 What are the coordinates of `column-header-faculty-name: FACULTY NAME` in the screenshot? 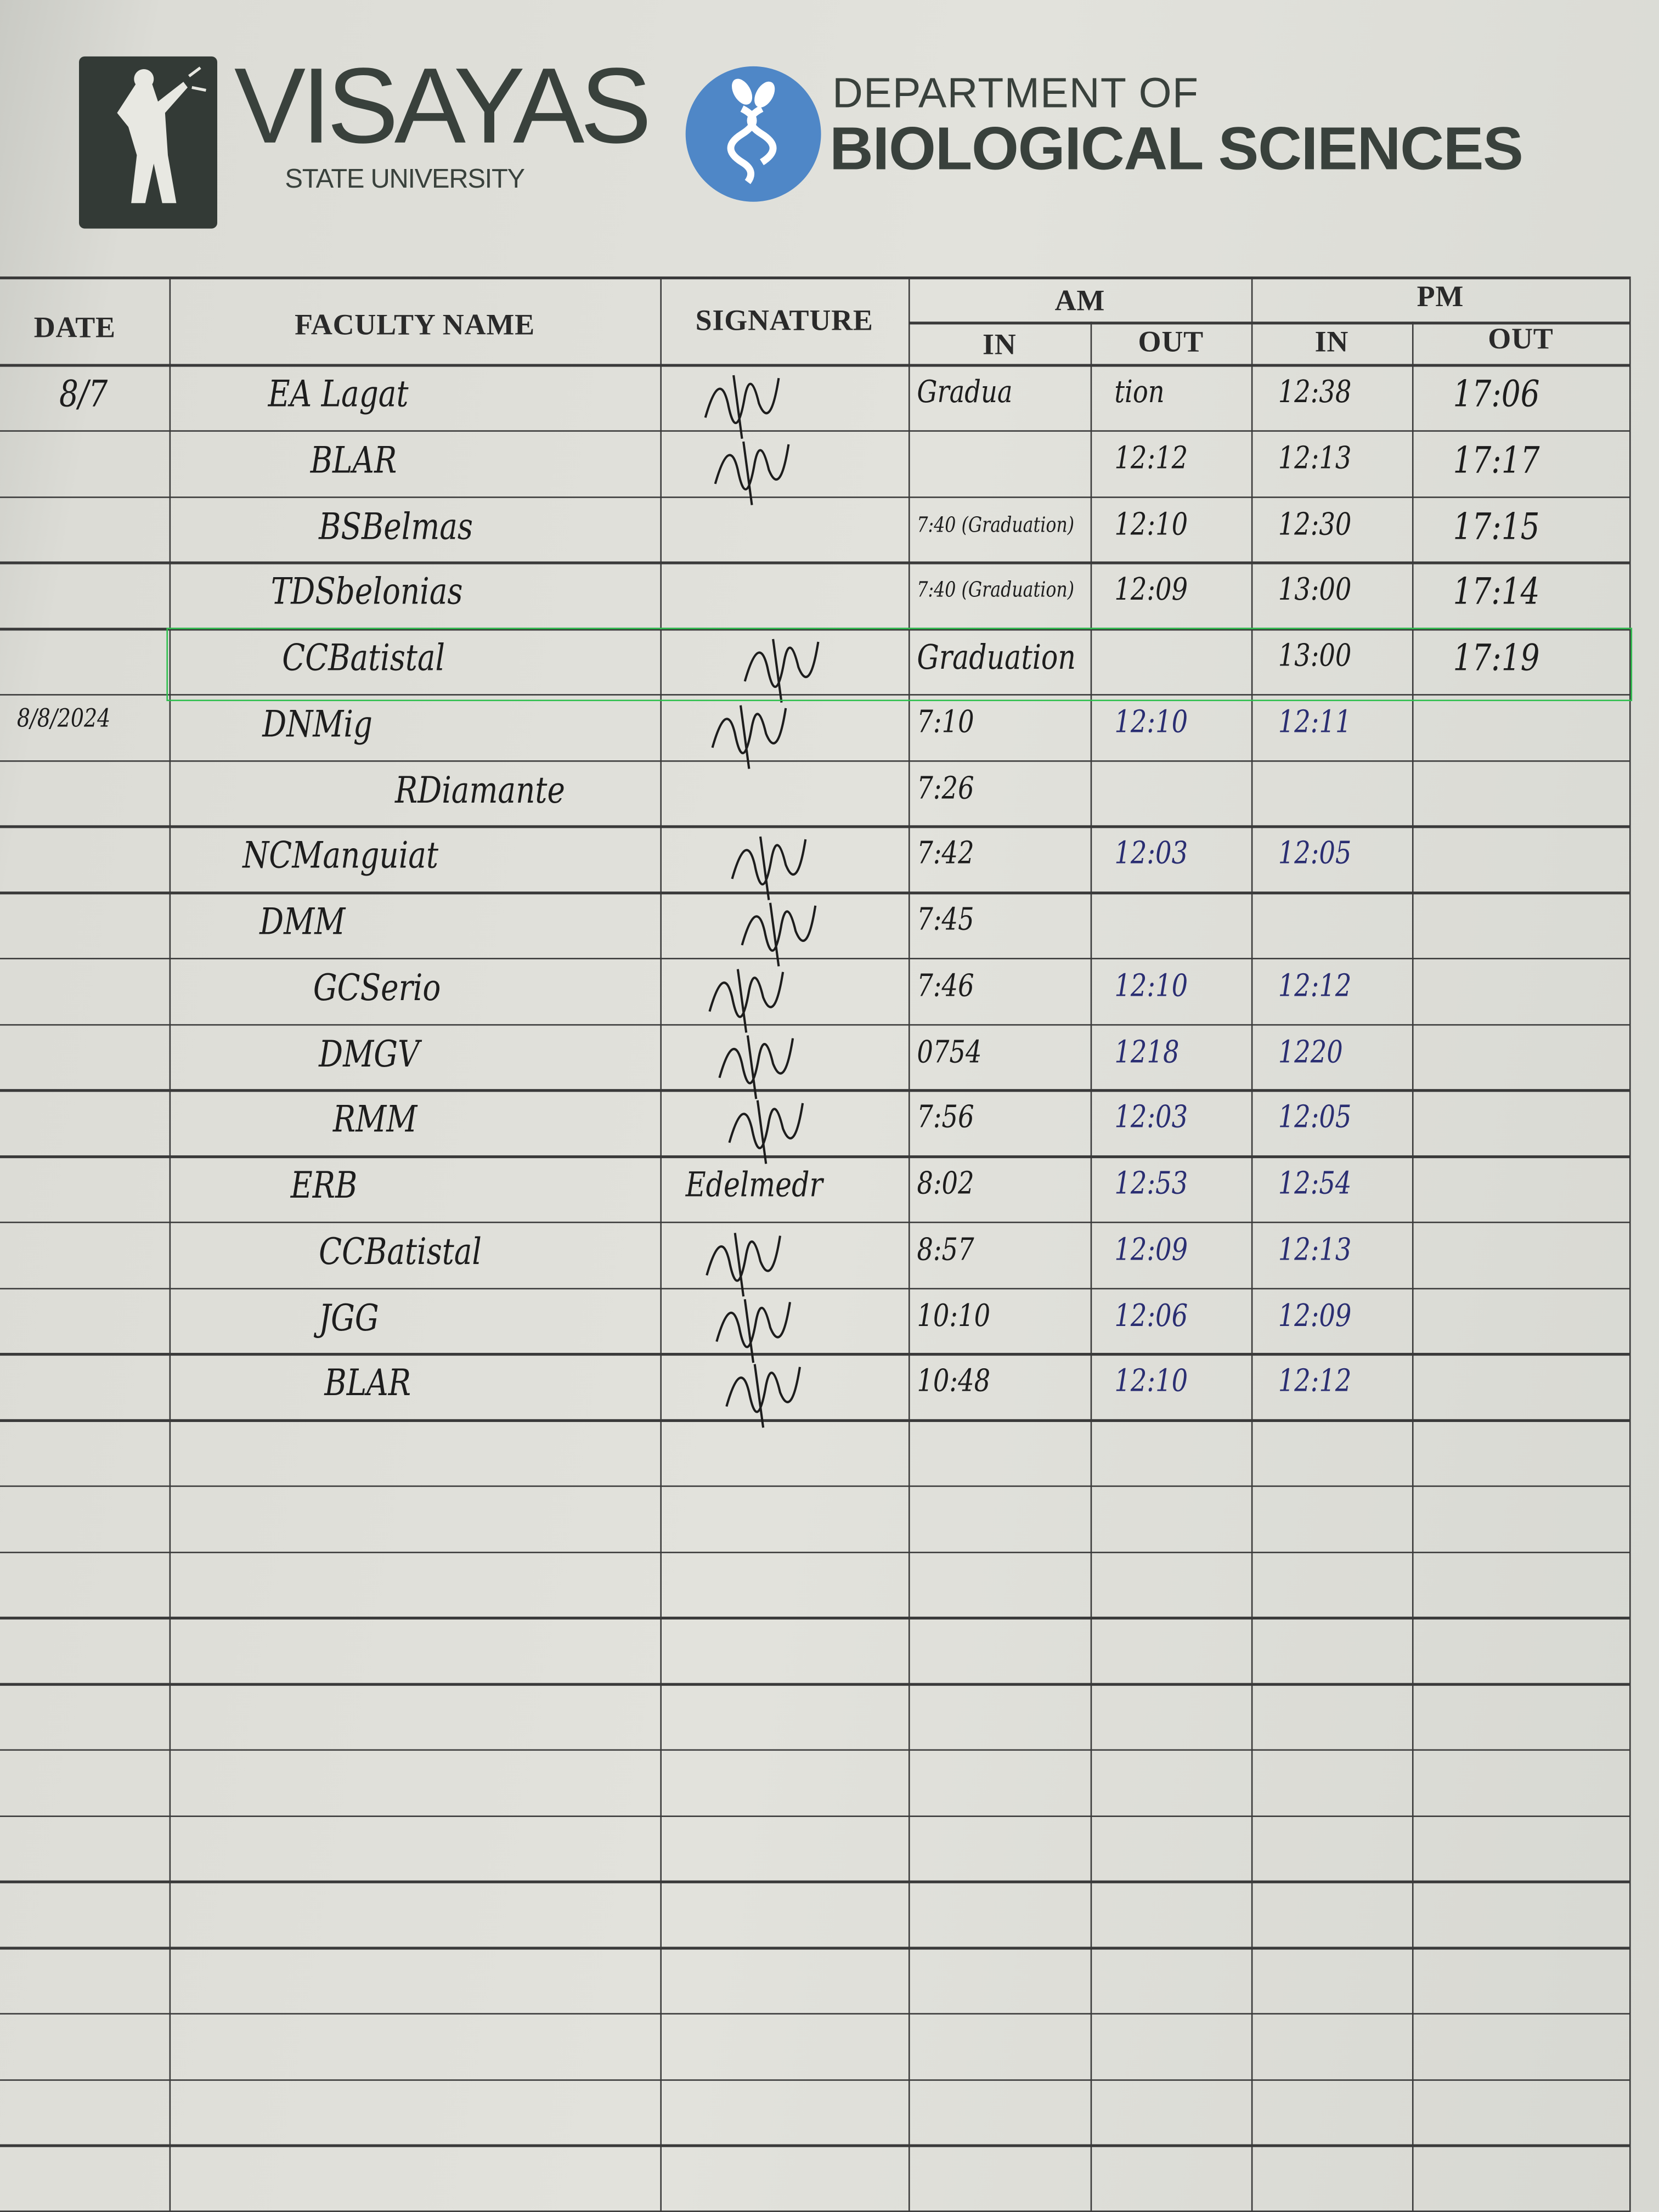 It's located at (415, 325).